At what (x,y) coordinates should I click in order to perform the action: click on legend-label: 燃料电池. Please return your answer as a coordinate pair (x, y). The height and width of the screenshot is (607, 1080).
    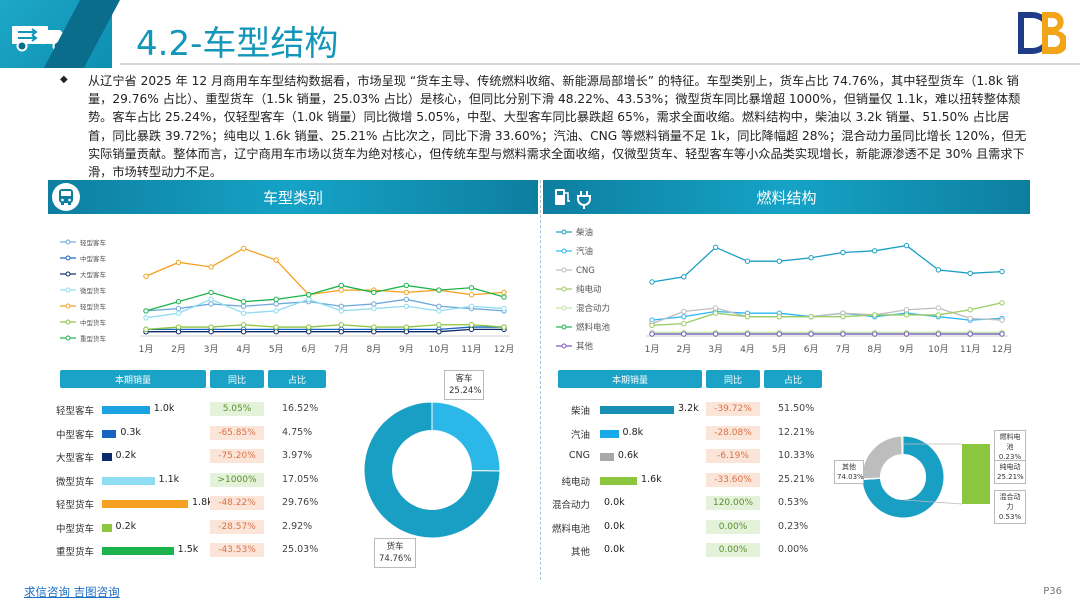
    Looking at the image, I should click on (593, 327).